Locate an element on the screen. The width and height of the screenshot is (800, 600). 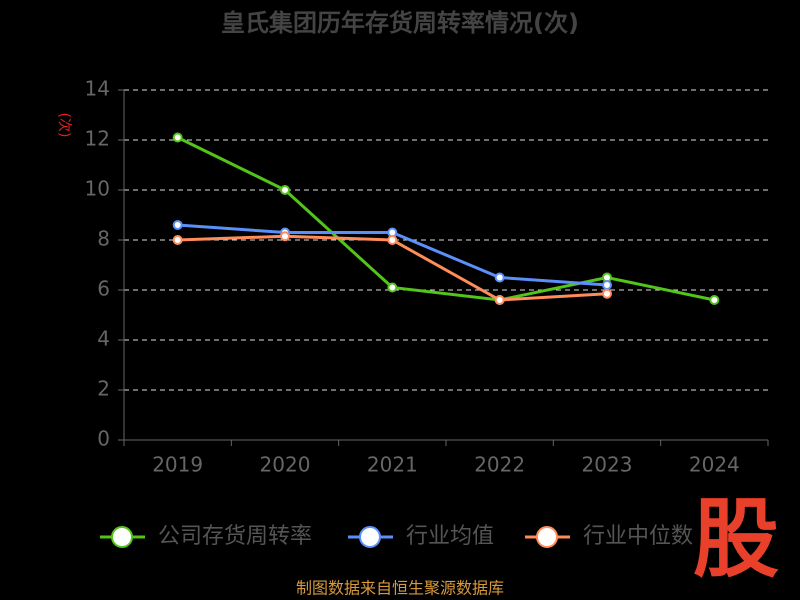
x-tick-label: 2019 is located at coordinates (177, 465).